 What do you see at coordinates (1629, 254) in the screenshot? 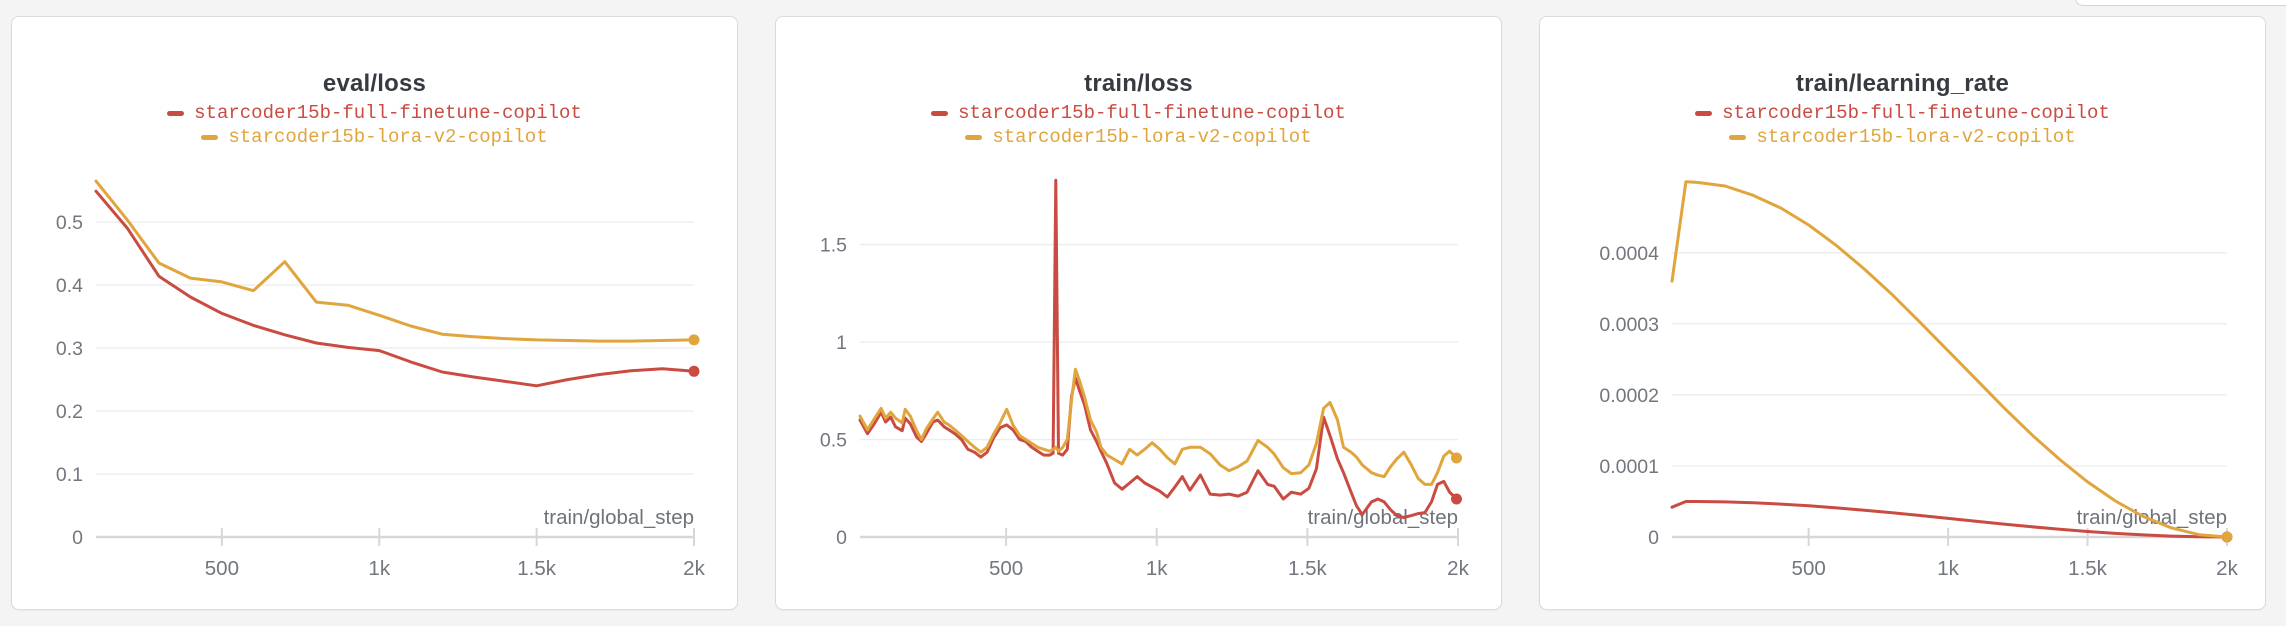
I see `y-tick-label: 0.0004` at bounding box center [1629, 254].